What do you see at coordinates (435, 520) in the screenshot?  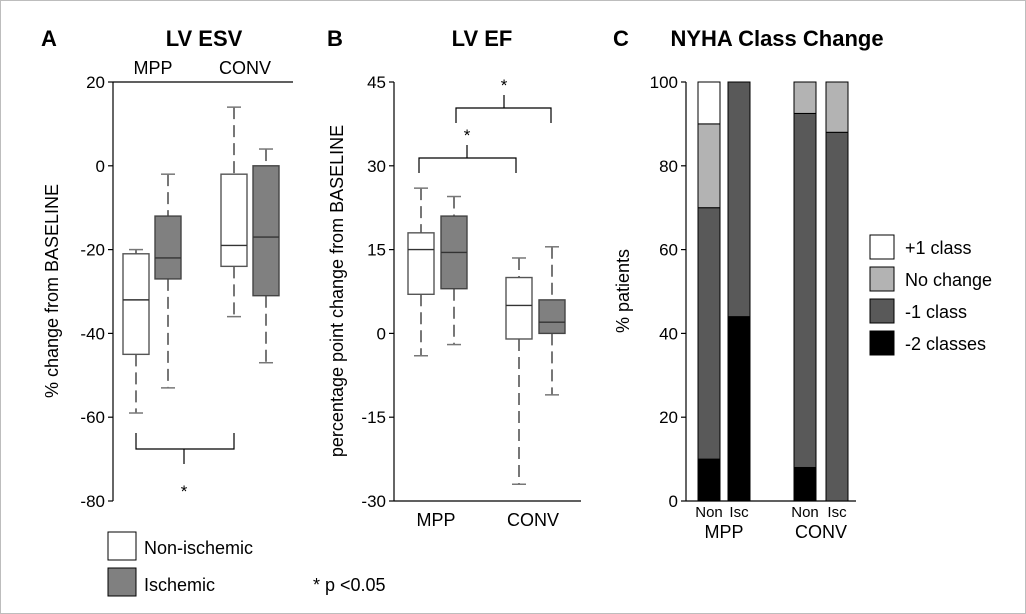 I see `panel-b-group-mpp: MPP` at bounding box center [435, 520].